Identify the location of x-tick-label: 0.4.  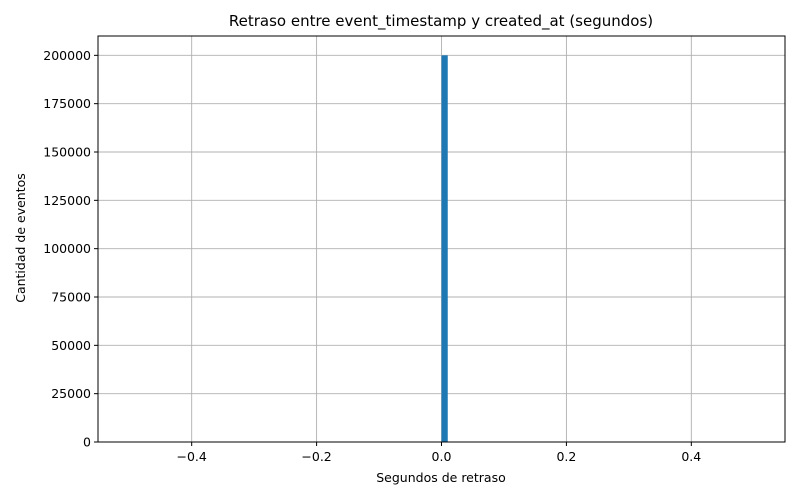
(691, 456).